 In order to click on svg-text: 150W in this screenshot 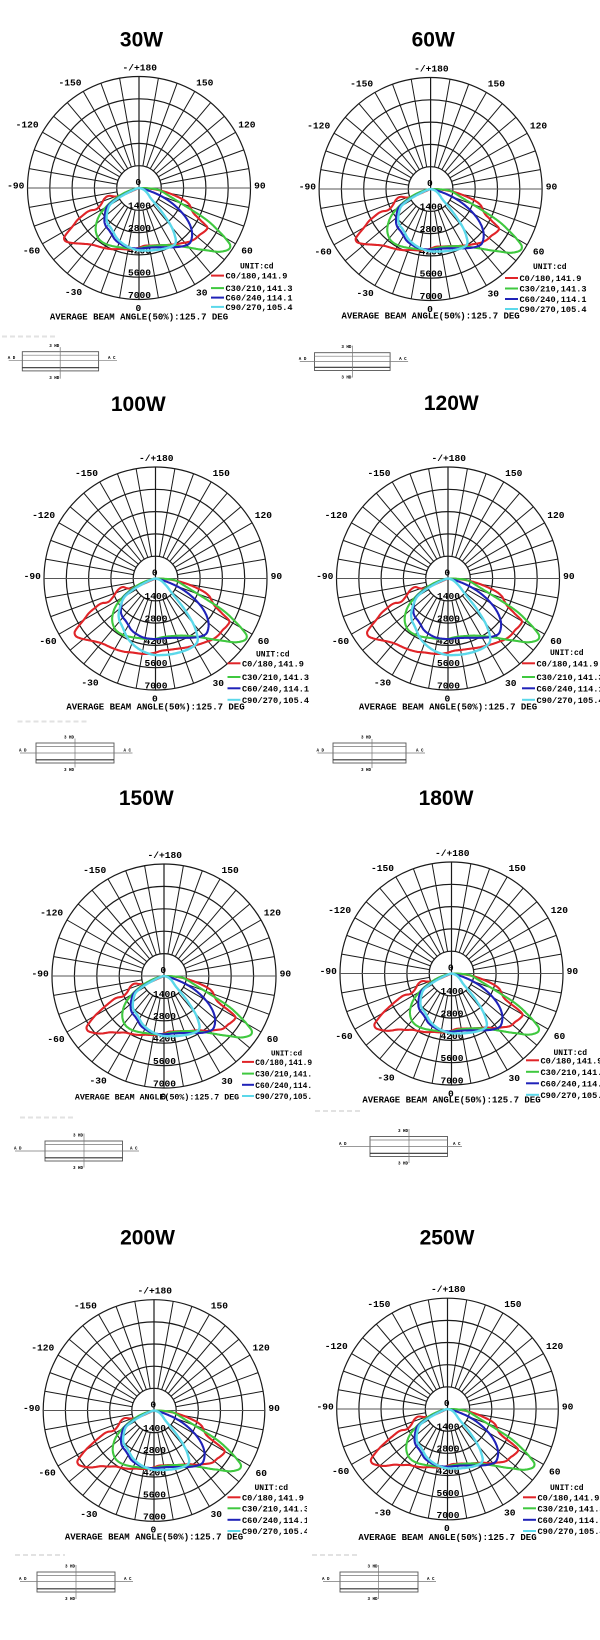, I will do `click(146, 798)`.